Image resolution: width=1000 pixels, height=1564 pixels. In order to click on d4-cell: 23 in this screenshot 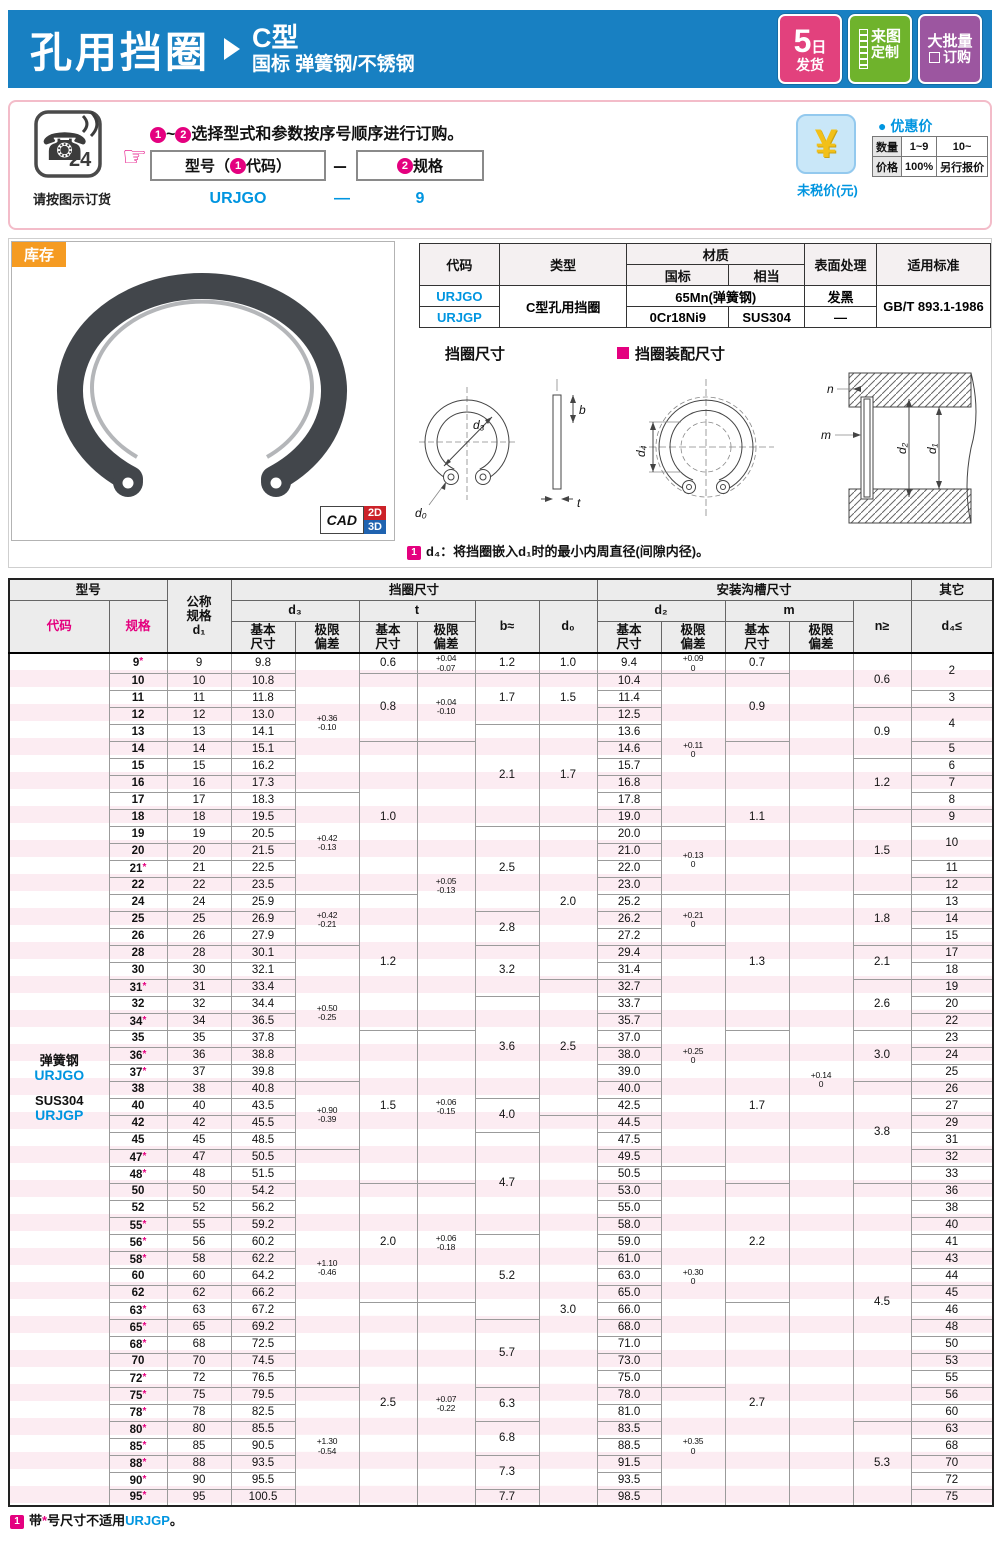, I will do `click(952, 1038)`.